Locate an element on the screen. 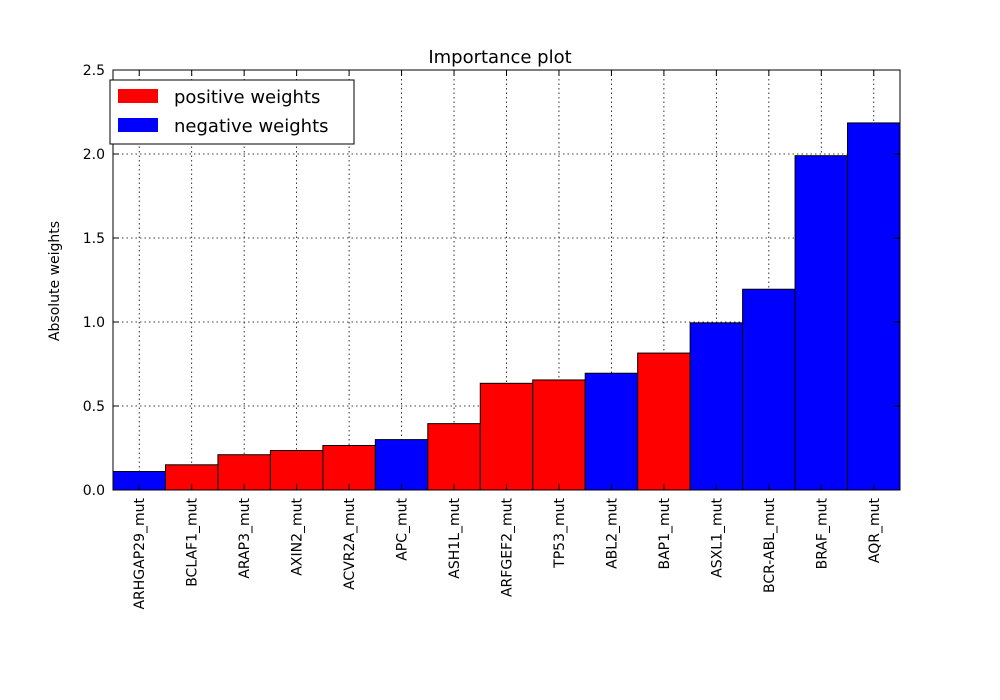  bar-tp53-mut is located at coordinates (559, 435).